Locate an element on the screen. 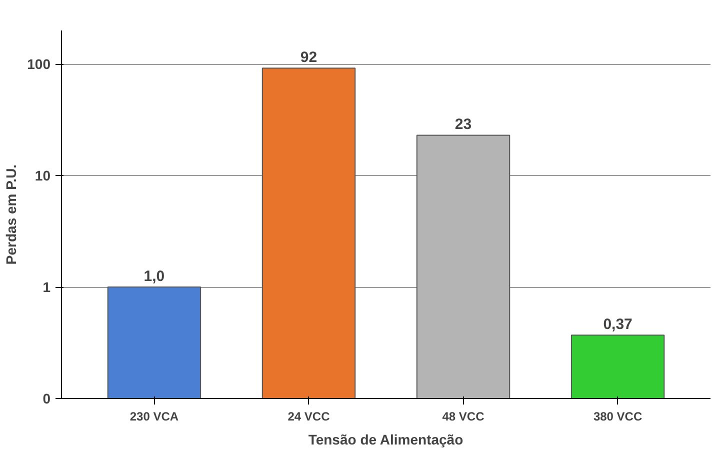 The width and height of the screenshot is (720, 456). x-tick-label: 48 VCC is located at coordinates (463, 417).